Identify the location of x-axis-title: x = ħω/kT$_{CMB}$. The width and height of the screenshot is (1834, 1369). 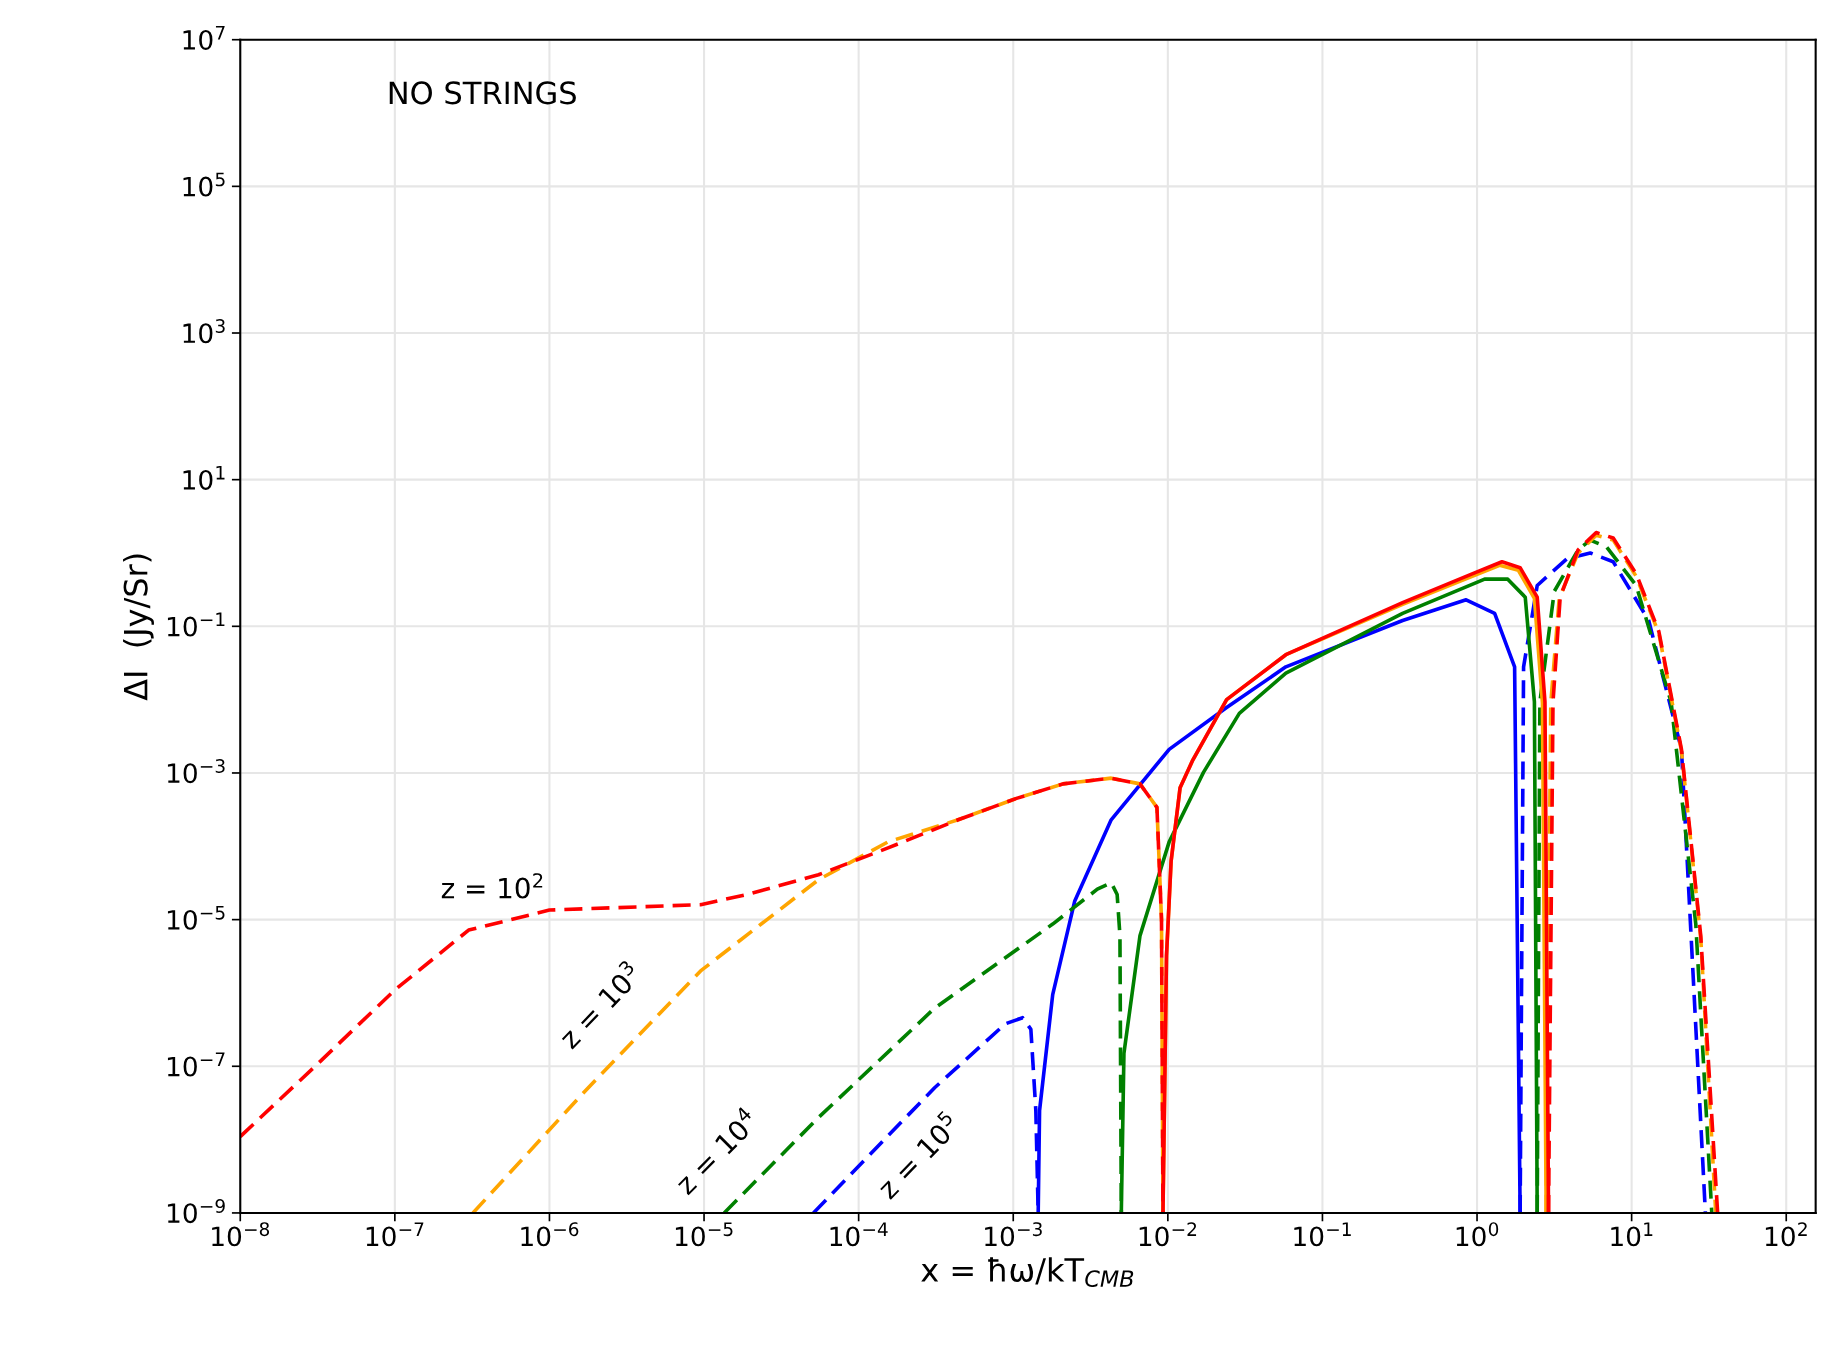
(1027, 1272).